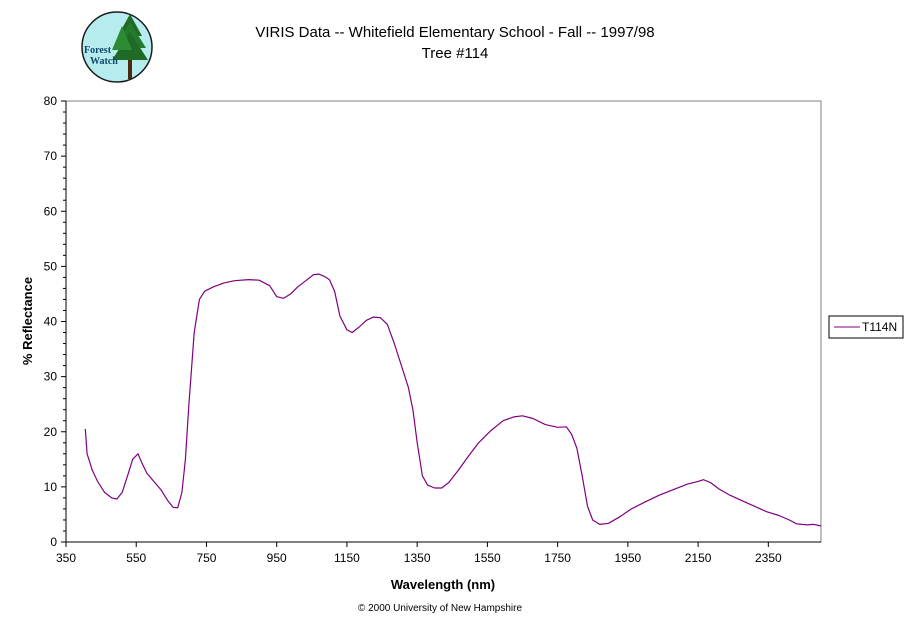 Image resolution: width=911 pixels, height=623 pixels. Describe the element at coordinates (51, 487) in the screenshot. I see `y-tick-label: 10` at that location.